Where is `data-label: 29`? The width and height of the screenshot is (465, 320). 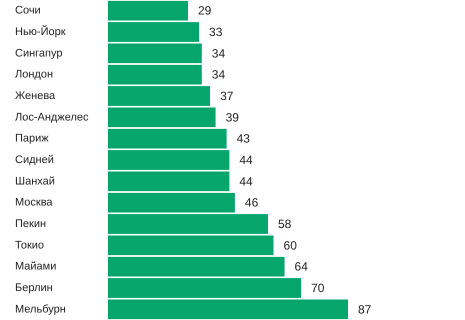 data-label: 29 is located at coordinates (205, 11).